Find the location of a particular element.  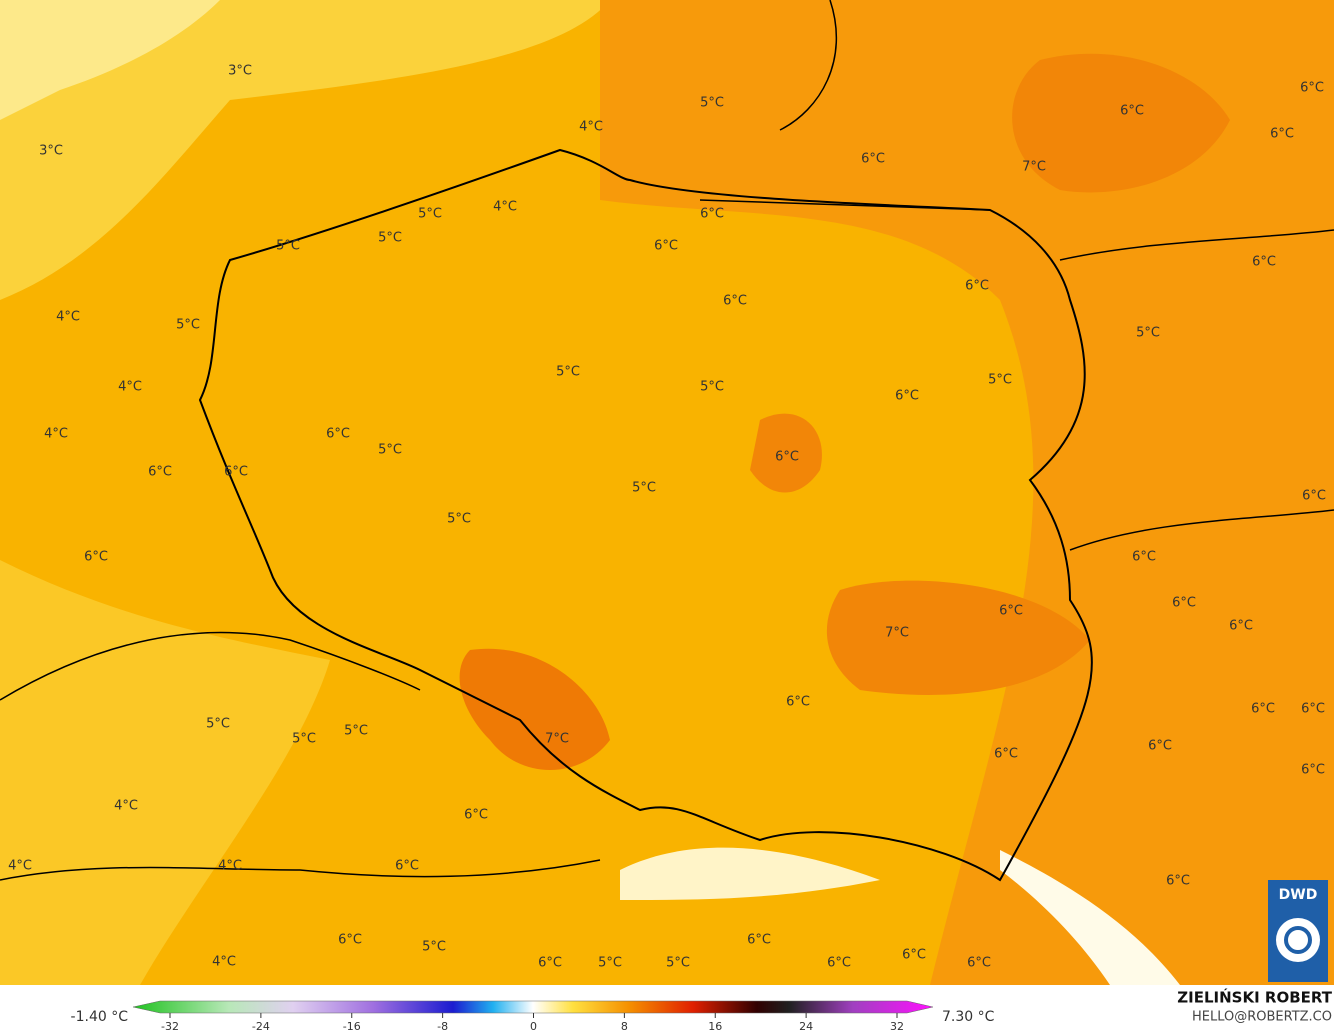

colorbar-tick-label: 0 is located at coordinates (533, 1026).